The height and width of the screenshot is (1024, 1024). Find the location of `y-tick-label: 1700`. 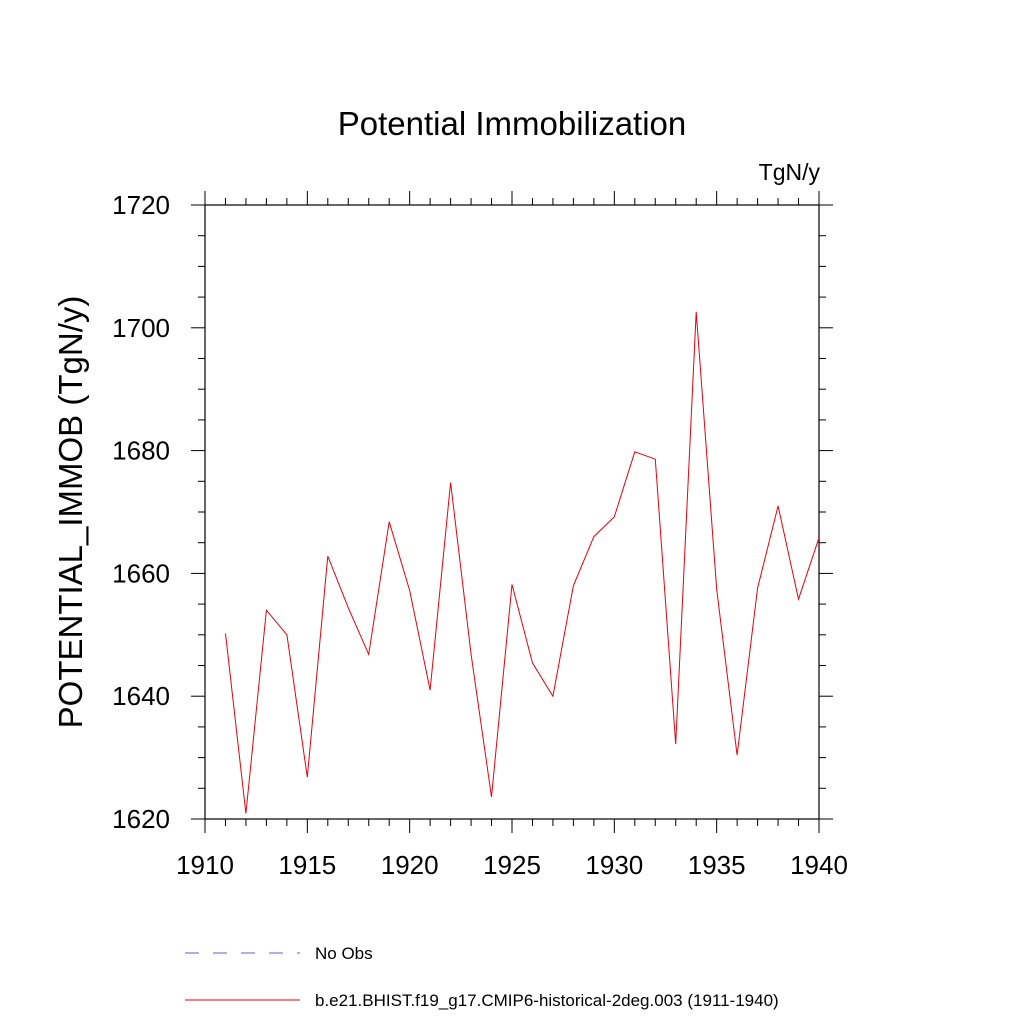

y-tick-label: 1700 is located at coordinates (141, 328).